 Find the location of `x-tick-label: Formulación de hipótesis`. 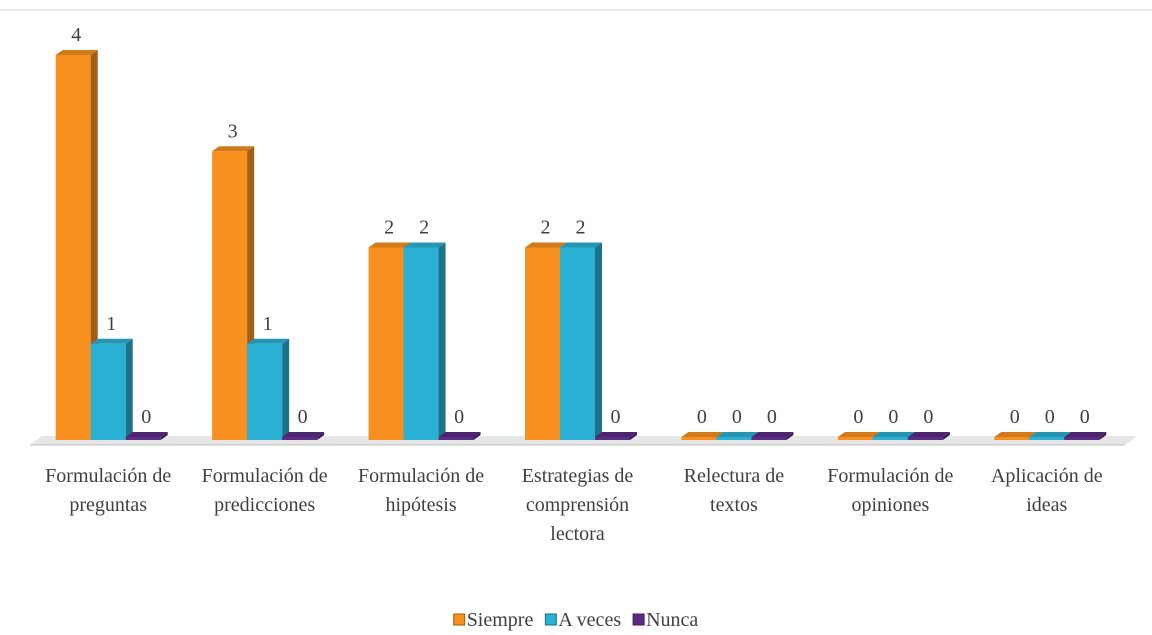

x-tick-label: Formulación de hipótesis is located at coordinates (421, 490).